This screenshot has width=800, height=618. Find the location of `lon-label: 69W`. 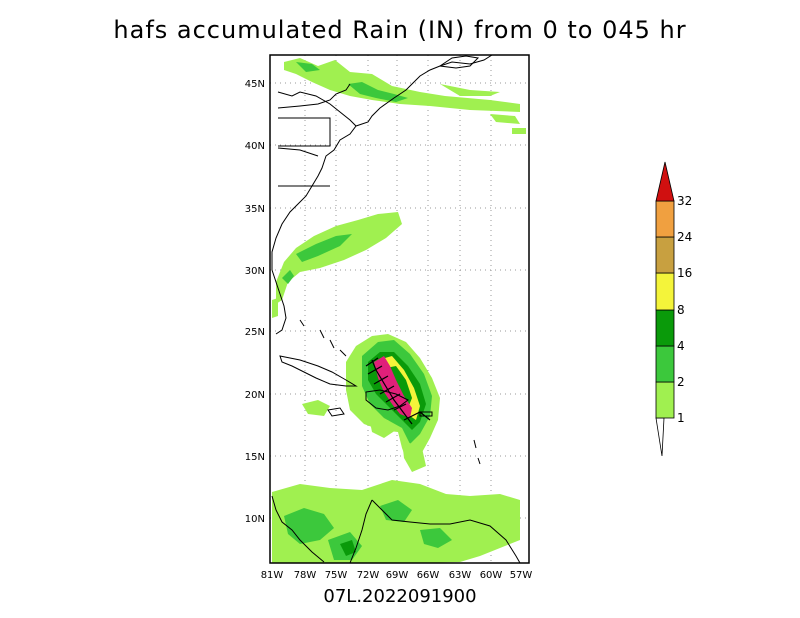

lon-label: 69W is located at coordinates (397, 575).